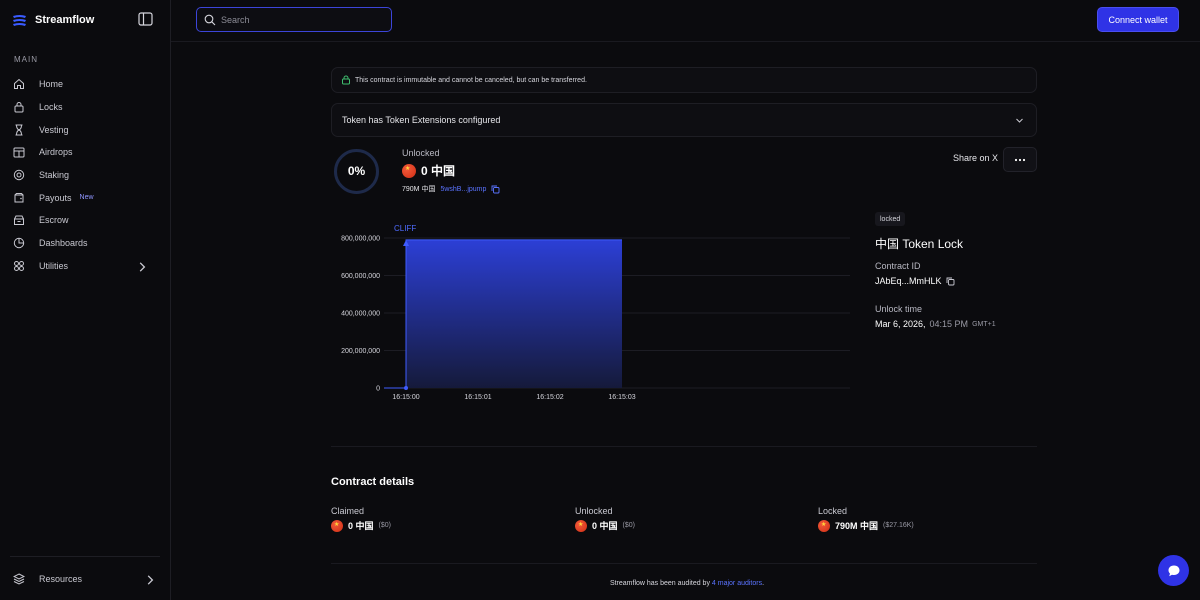  I want to click on lock-icon, so click(346, 80).